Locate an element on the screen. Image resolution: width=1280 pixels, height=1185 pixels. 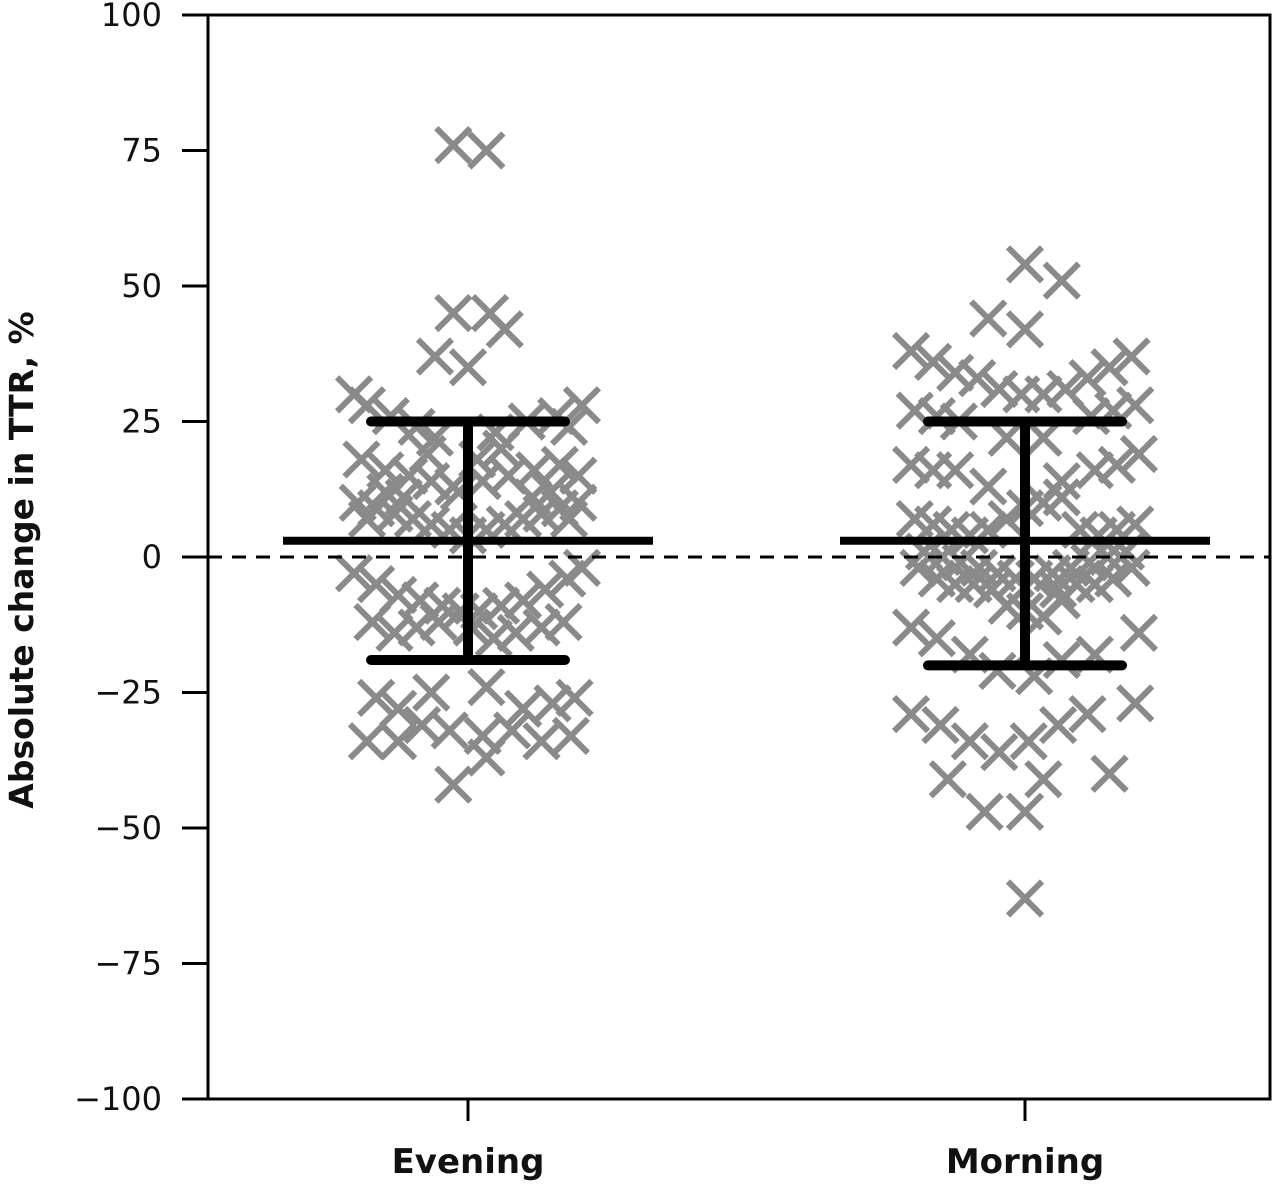
y-tick-label: 25 is located at coordinates (141, 422).